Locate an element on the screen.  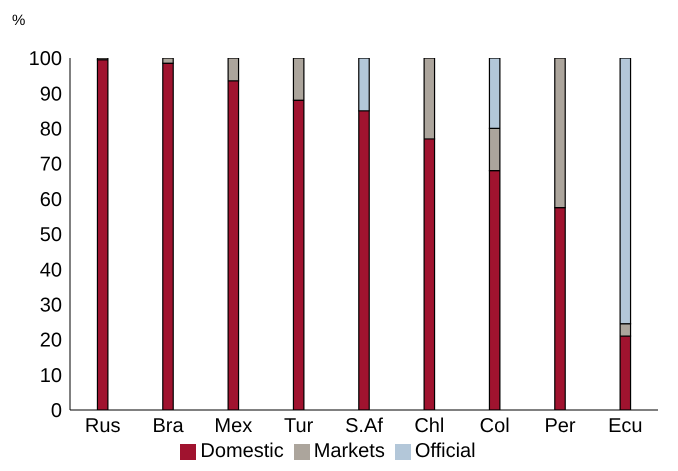
y-tick-label: 70 is located at coordinates (51, 165).